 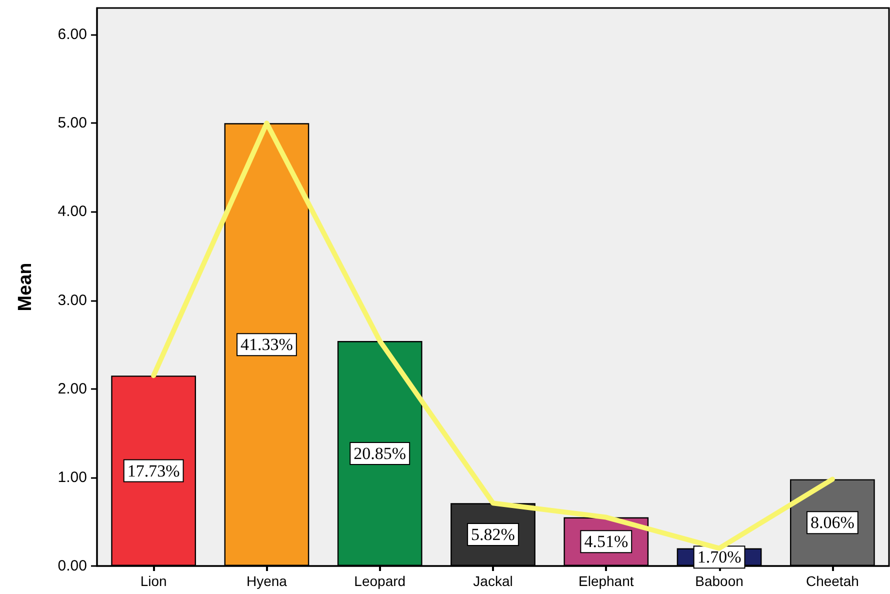 What do you see at coordinates (72, 211) in the screenshot?
I see `y-tick-label: 4.00` at bounding box center [72, 211].